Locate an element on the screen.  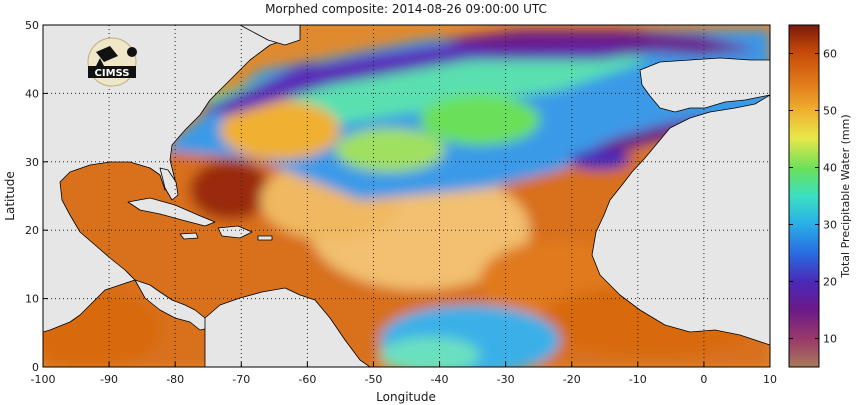
x-tick-label: -60 is located at coordinates (307, 379).